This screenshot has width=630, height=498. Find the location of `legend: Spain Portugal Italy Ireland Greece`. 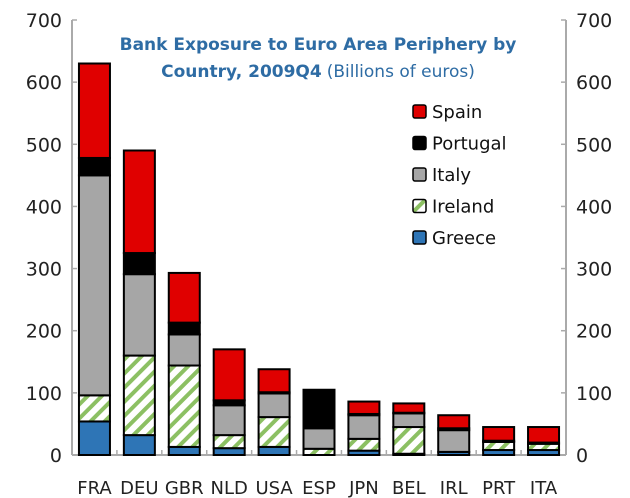

legend: Spain Portugal Italy Ireland Greece is located at coordinates (459, 175).